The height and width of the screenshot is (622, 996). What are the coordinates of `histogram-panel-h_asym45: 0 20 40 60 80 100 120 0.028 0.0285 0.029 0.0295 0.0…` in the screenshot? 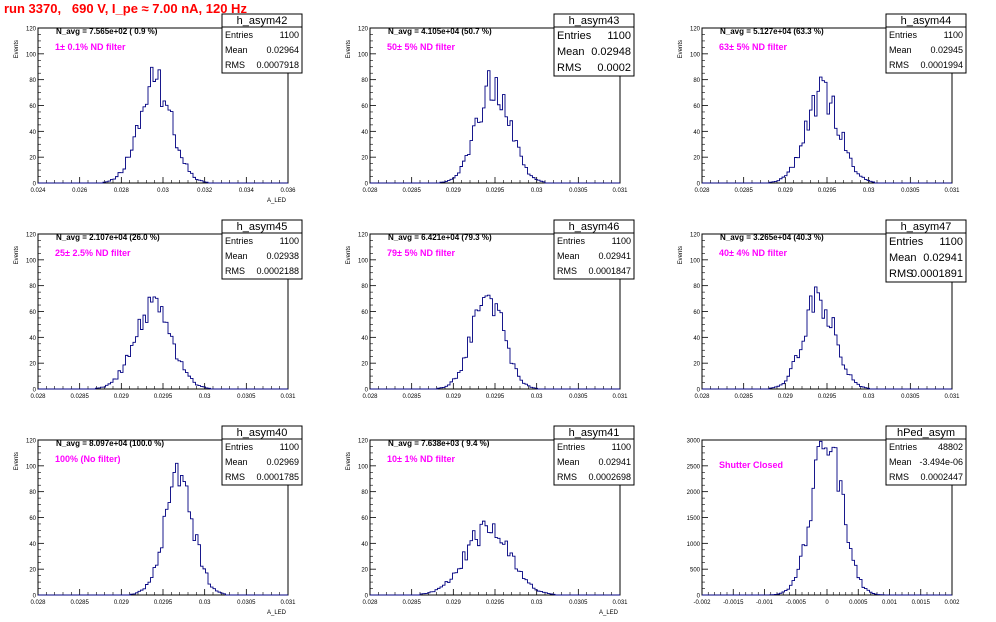 It's located at (158, 309).